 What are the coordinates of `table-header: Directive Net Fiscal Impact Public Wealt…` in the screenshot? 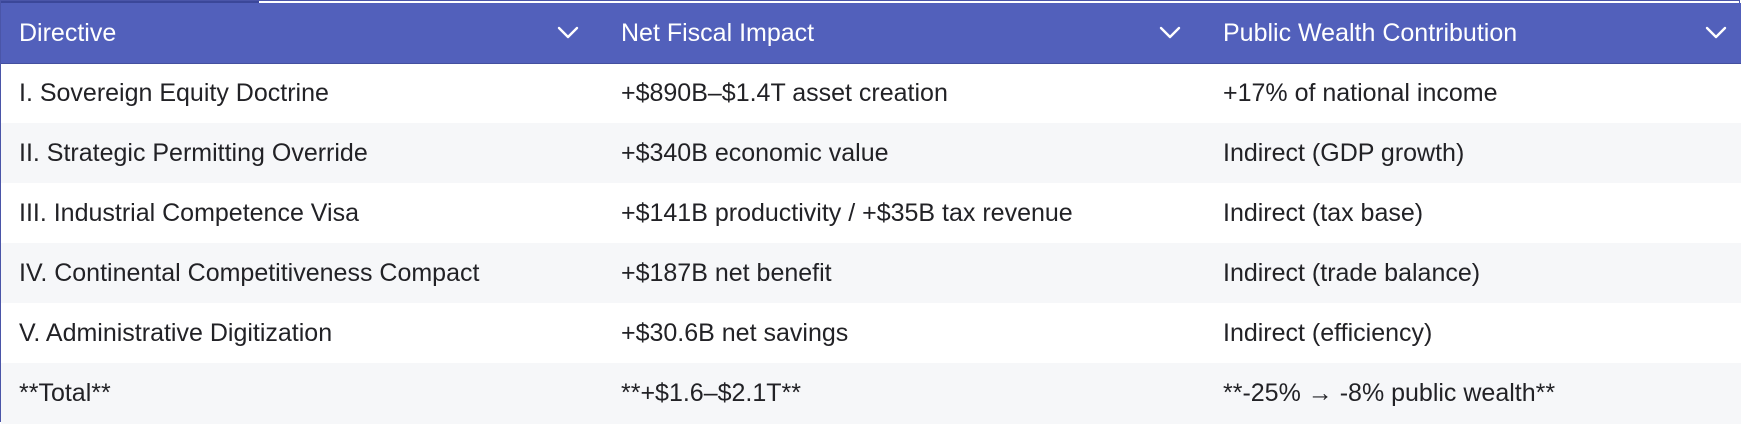 It's located at (871, 33).